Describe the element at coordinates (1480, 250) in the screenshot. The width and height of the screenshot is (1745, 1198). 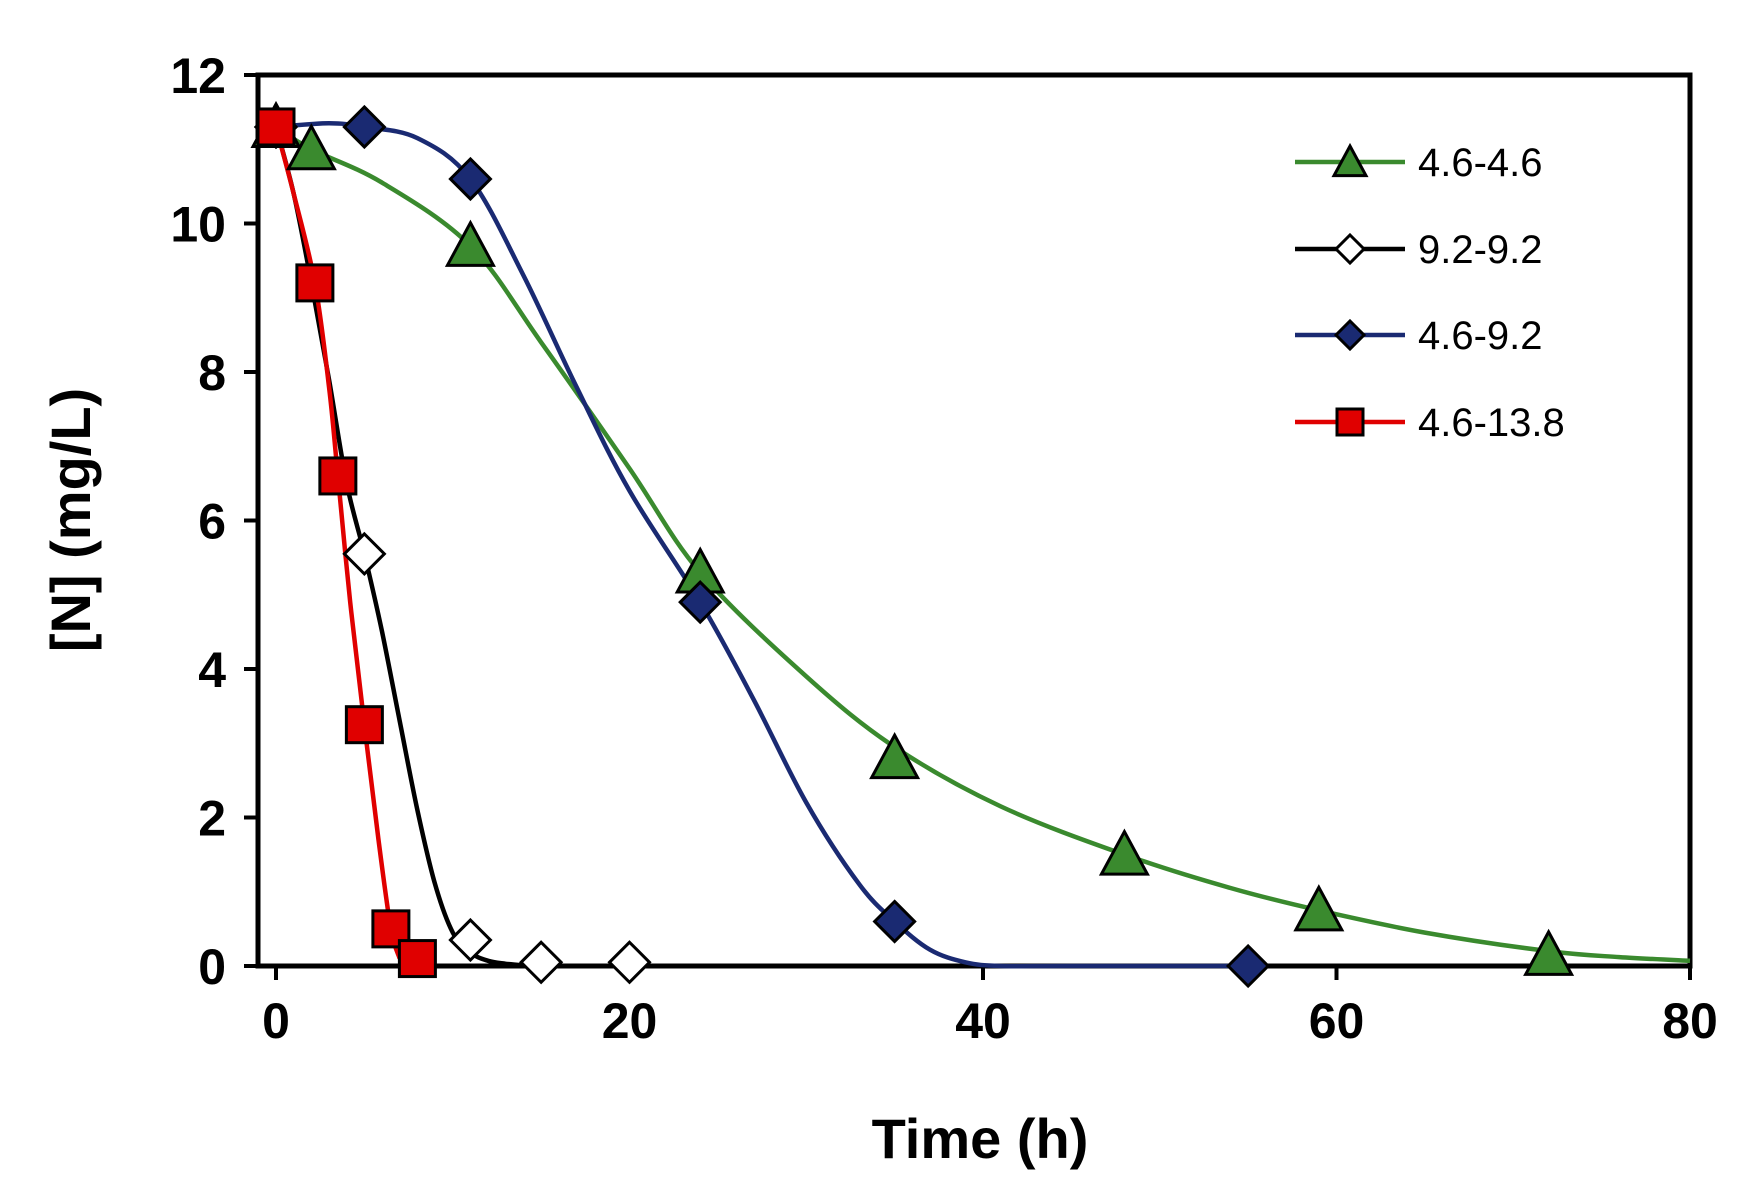
I see `legend-label: 9.2-9.2` at that location.